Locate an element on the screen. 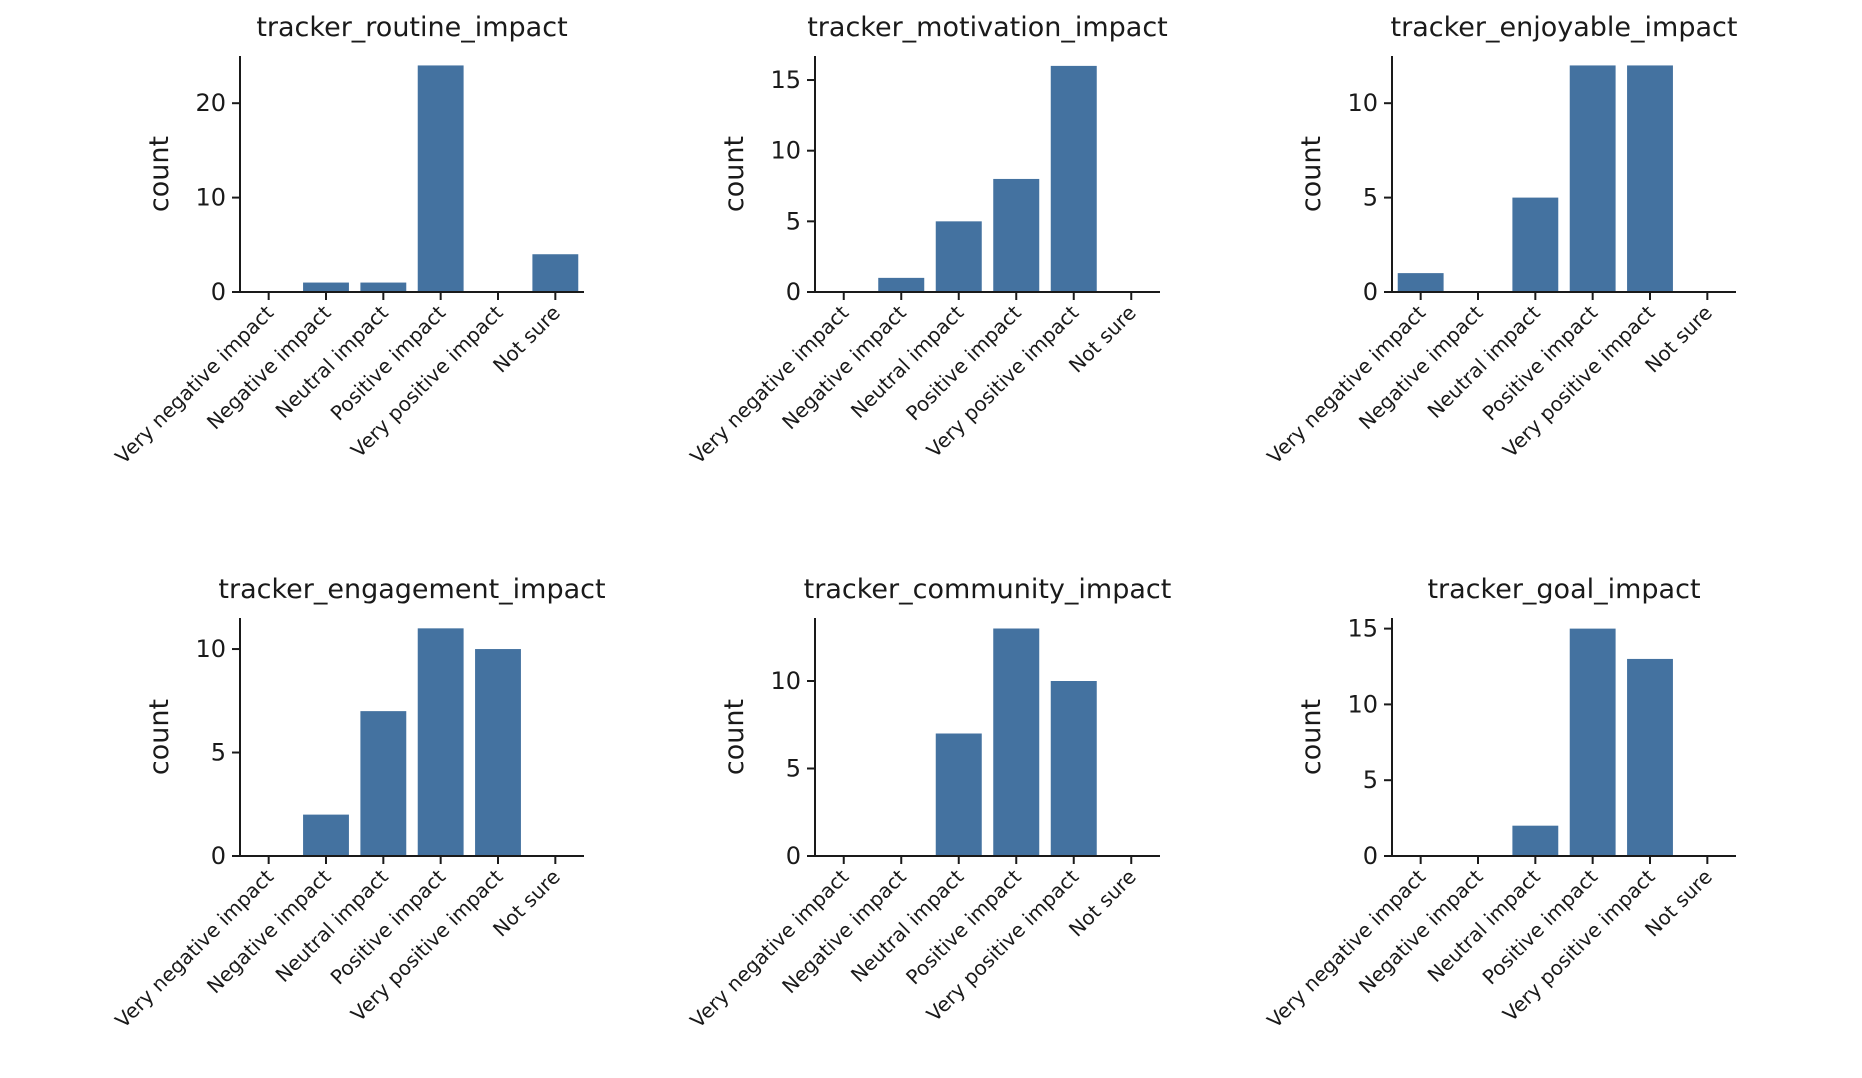 Image resolution: width=1862 pixels, height=1078 pixels. y-tick-label: 20 is located at coordinates (210, 103).